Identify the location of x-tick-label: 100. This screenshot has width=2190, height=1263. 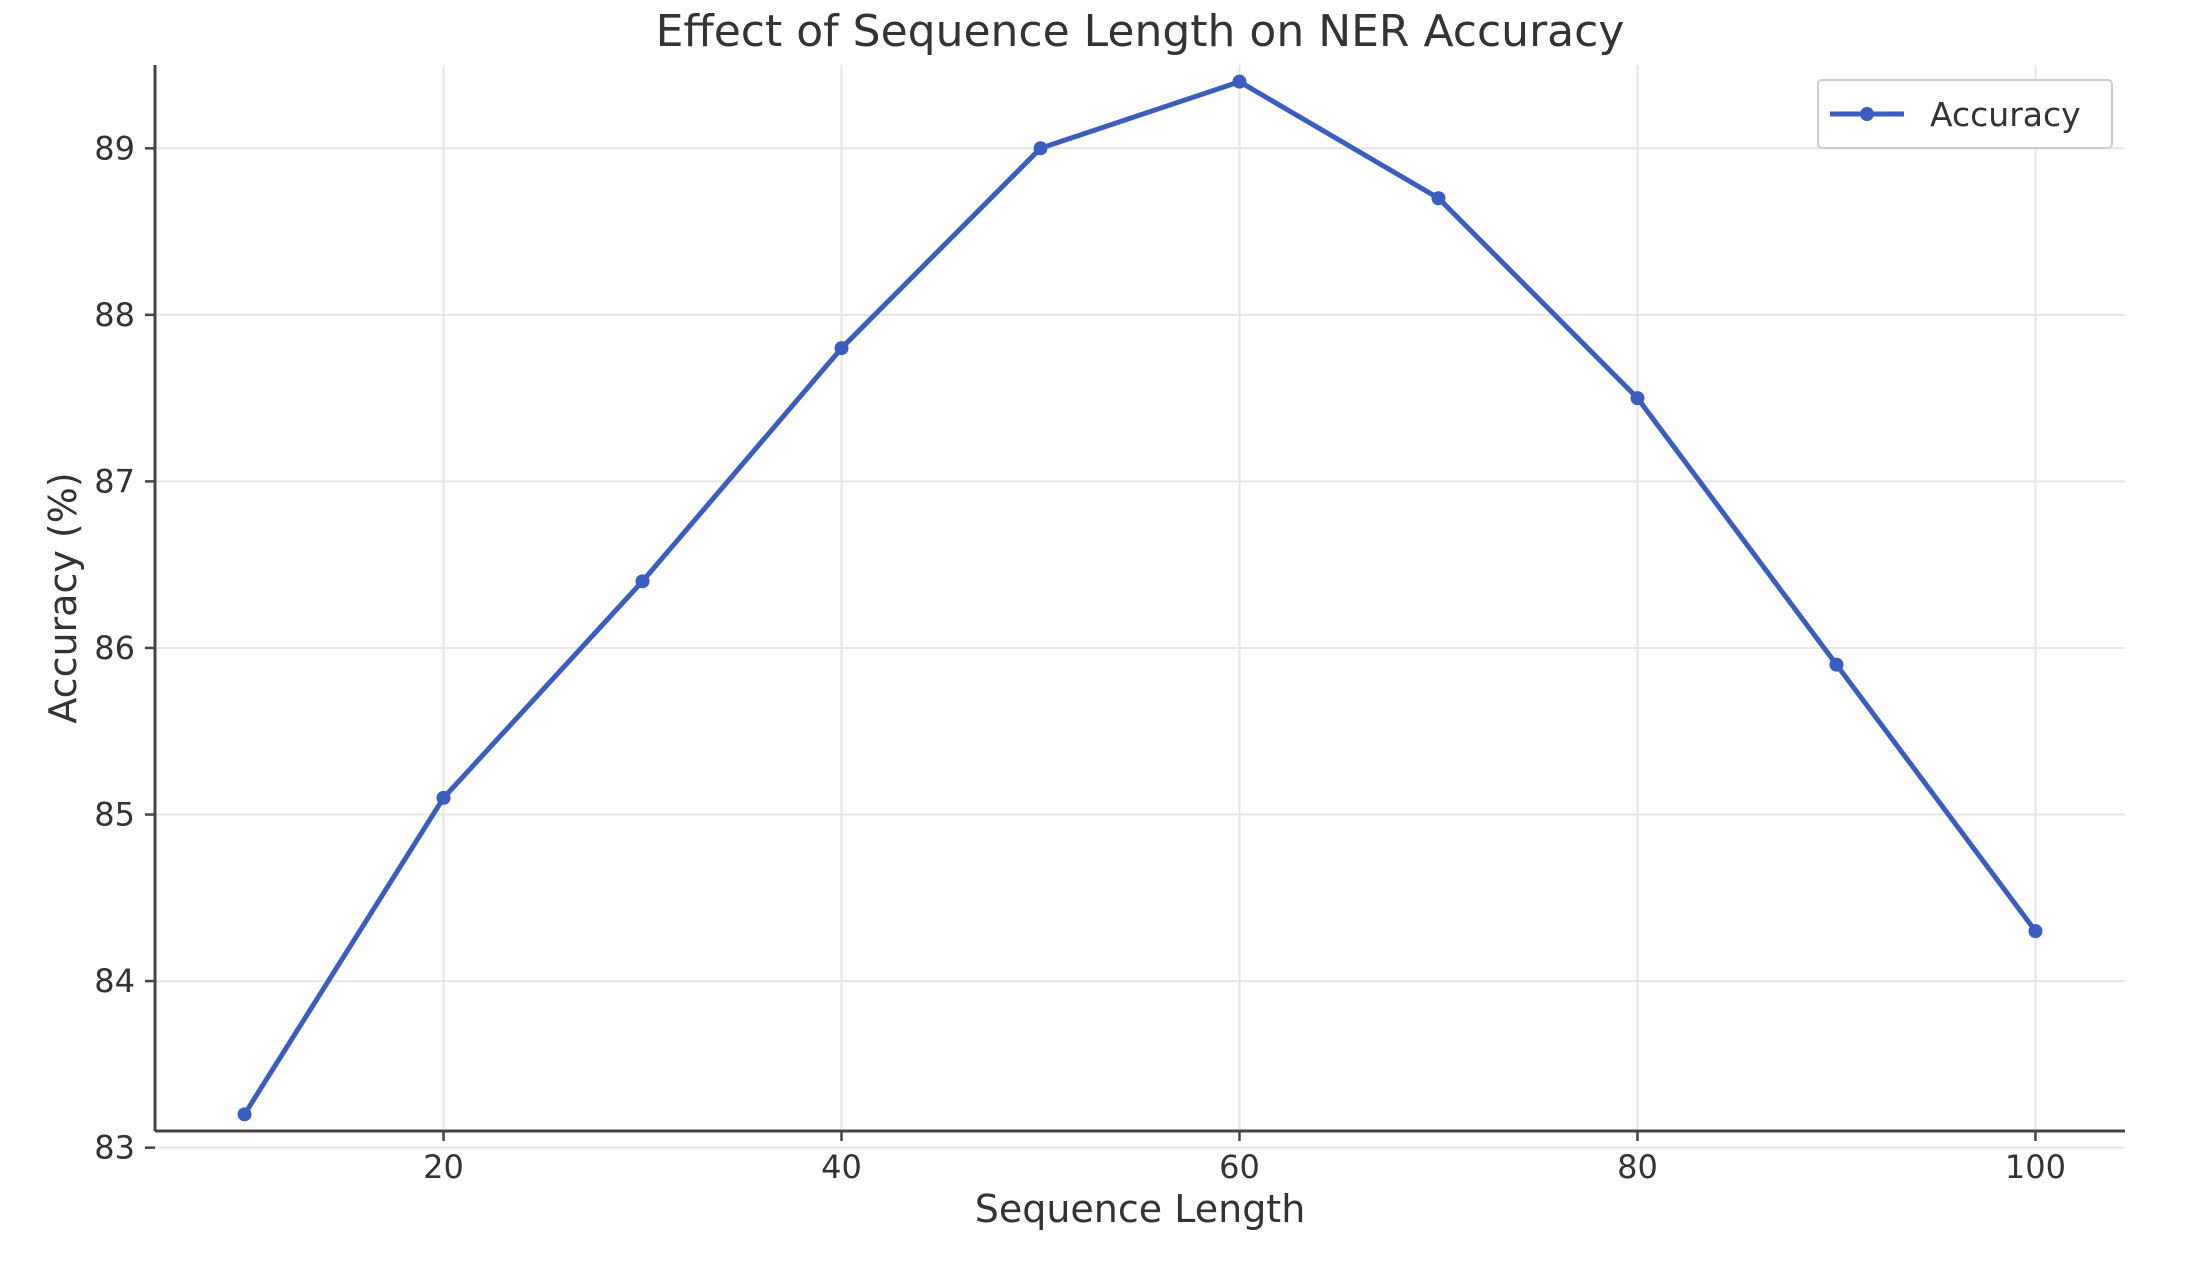
(2035, 1167).